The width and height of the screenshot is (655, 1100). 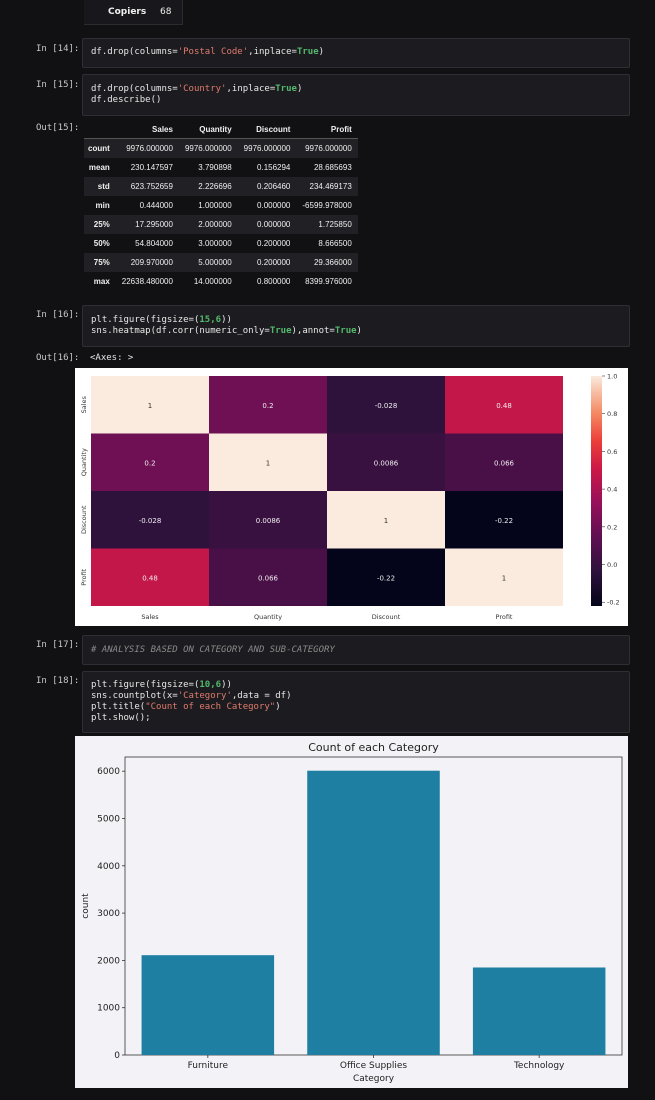 What do you see at coordinates (58, 681) in the screenshot?
I see `cell-prompt-18: In [18]:` at bounding box center [58, 681].